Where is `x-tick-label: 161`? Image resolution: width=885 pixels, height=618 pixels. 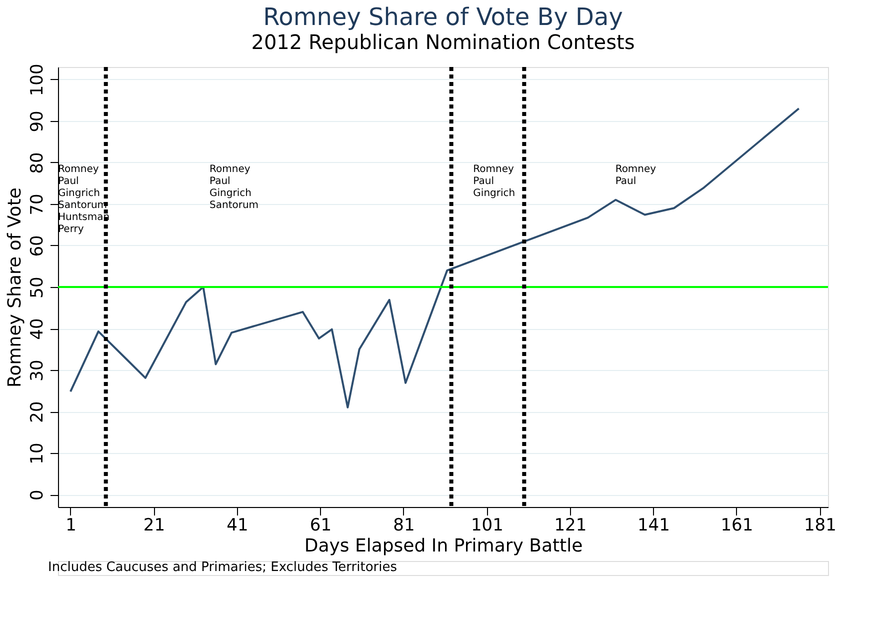
x-tick-label: 161 is located at coordinates (737, 526).